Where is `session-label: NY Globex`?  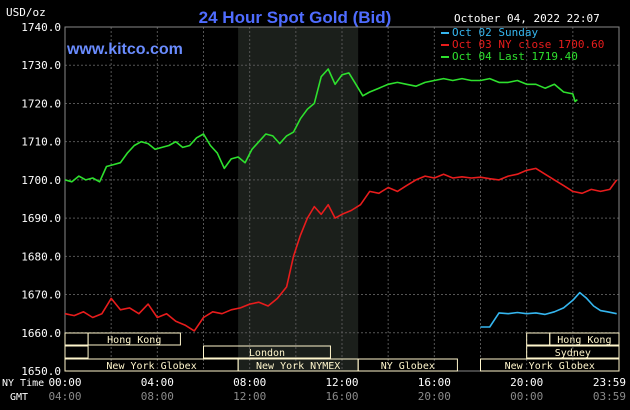 session-label: NY Globex is located at coordinates (408, 366).